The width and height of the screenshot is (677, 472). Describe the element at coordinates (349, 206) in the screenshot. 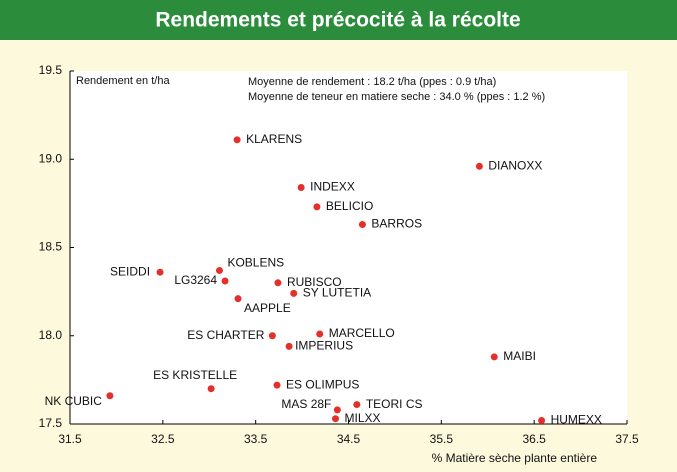

I see `point-label: BELICIO` at that location.